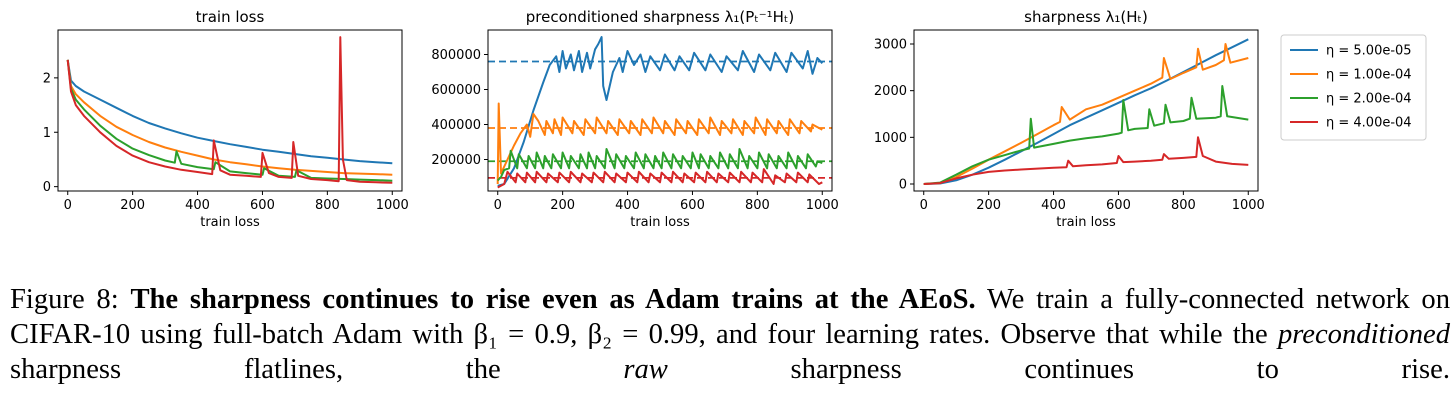 The height and width of the screenshot is (411, 1456). What do you see at coordinates (1369, 99) in the screenshot?
I see `legend-entry: η = 2.00e-04` at bounding box center [1369, 99].